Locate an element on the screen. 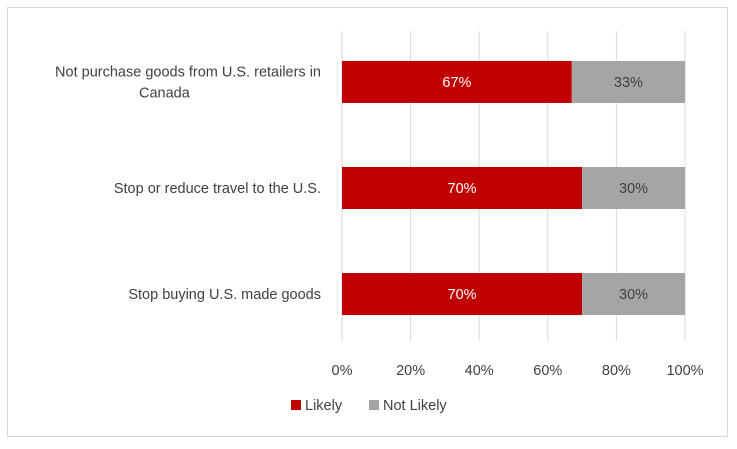 The width and height of the screenshot is (737, 449). x-tick-label: 0% is located at coordinates (342, 371).